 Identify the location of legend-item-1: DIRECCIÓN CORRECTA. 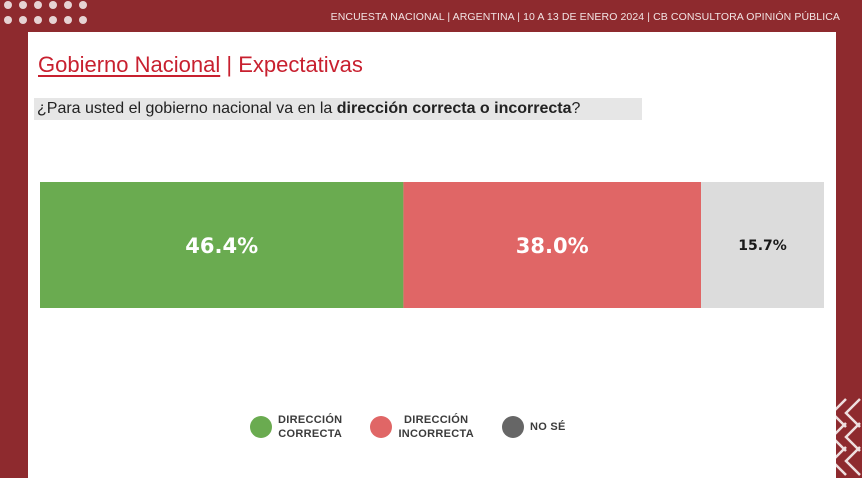
(296, 427).